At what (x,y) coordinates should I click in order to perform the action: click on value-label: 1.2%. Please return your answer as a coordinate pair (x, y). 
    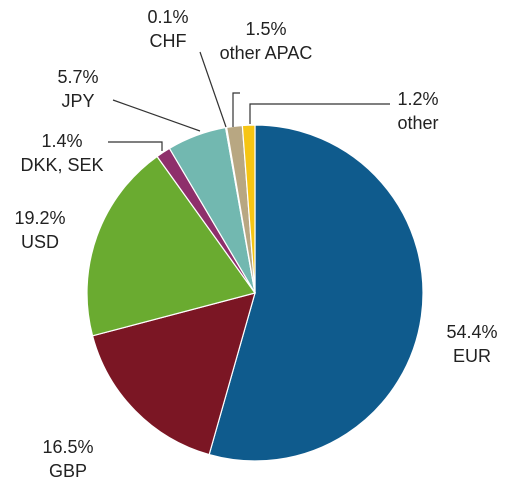
    Looking at the image, I should click on (417, 99).